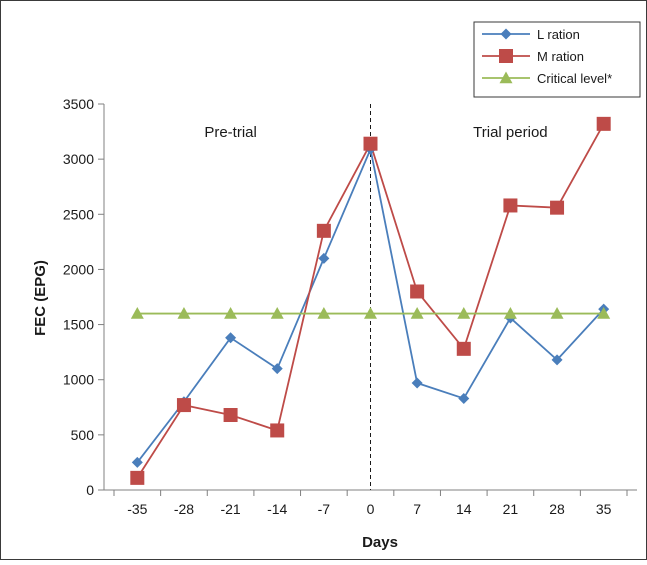  I want to click on y-tick-label: 3000, so click(78, 159).